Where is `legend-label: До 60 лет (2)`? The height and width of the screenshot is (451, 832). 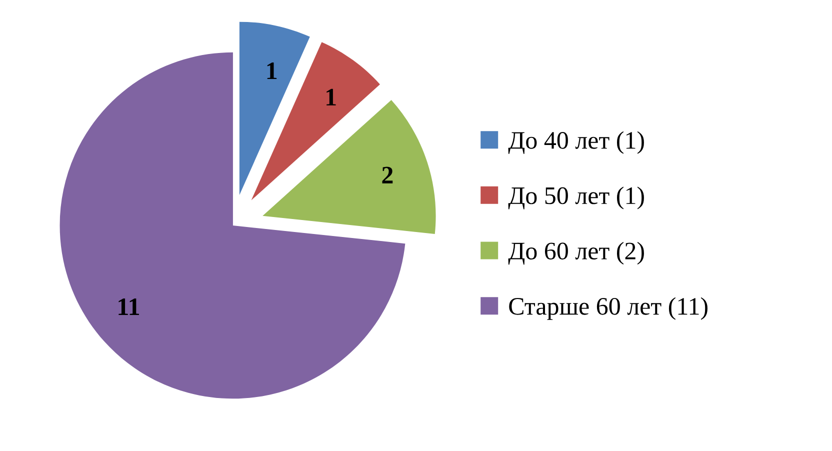
legend-label: До 60 лет (2) is located at coordinates (576, 253).